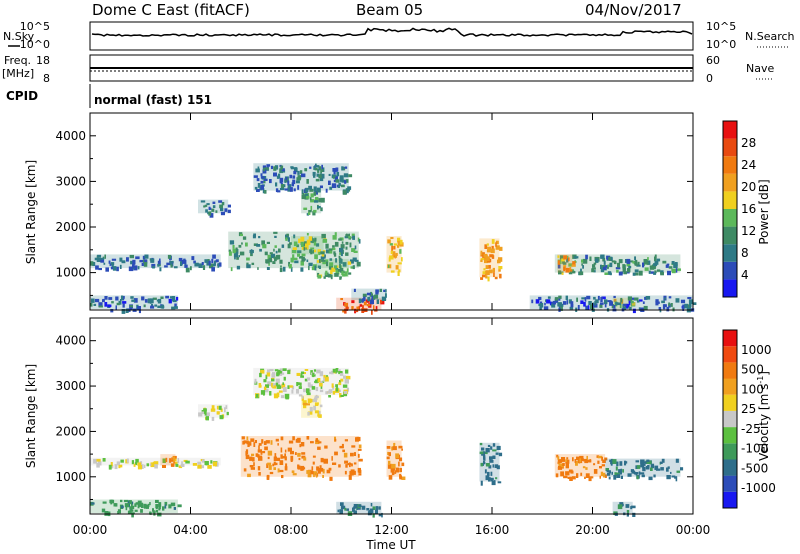  What do you see at coordinates (43, 60) in the screenshot?
I see `freq-tick-top: 18` at bounding box center [43, 60].